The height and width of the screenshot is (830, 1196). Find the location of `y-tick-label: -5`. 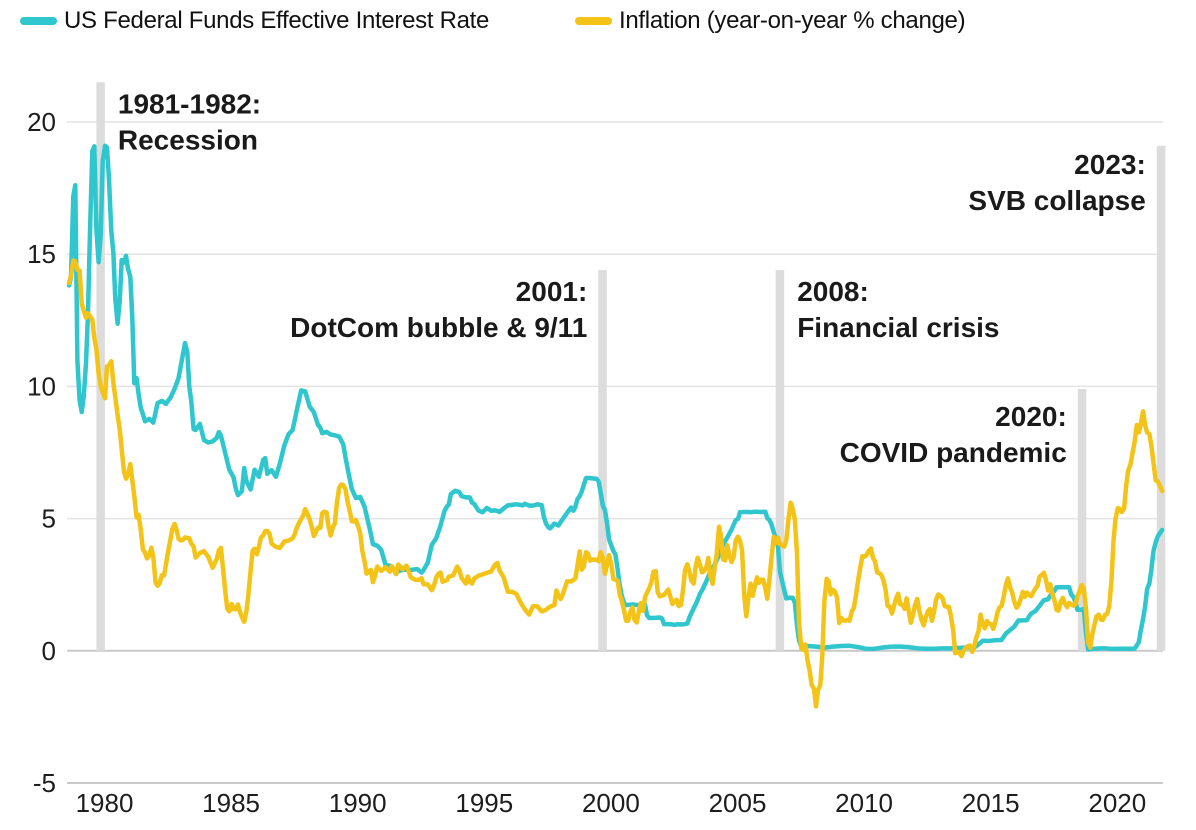

y-tick-label: -5 is located at coordinates (44, 783).